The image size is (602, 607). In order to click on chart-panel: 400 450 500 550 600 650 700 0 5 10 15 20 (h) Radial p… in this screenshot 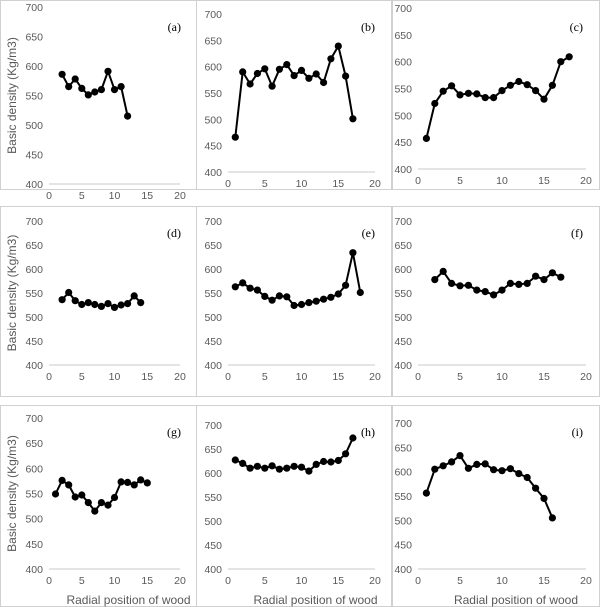, I will do `click(294, 506)`.